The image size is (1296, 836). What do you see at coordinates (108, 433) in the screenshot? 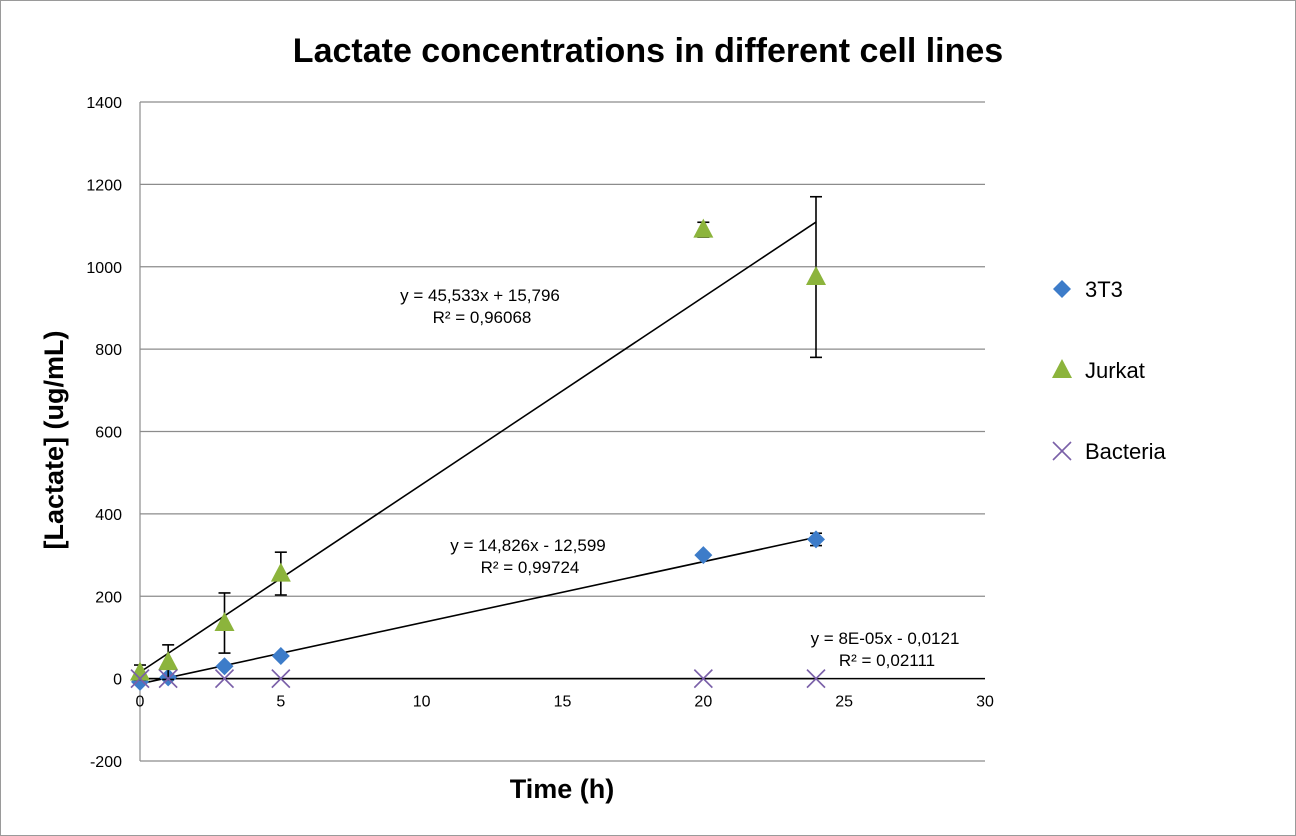
I see `y-tick-label: 600` at bounding box center [108, 433].